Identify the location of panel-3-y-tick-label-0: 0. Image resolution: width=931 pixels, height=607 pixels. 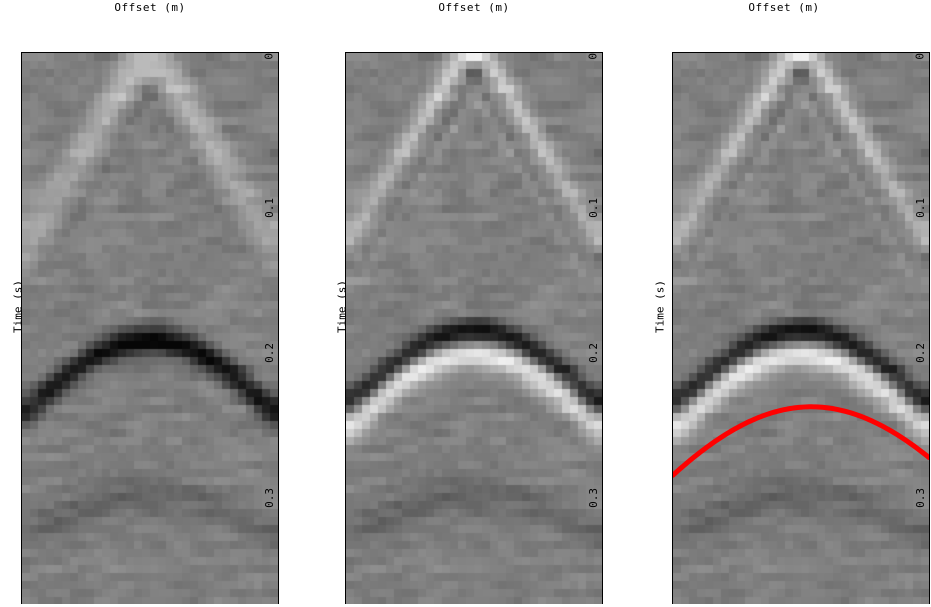
(920, 56).